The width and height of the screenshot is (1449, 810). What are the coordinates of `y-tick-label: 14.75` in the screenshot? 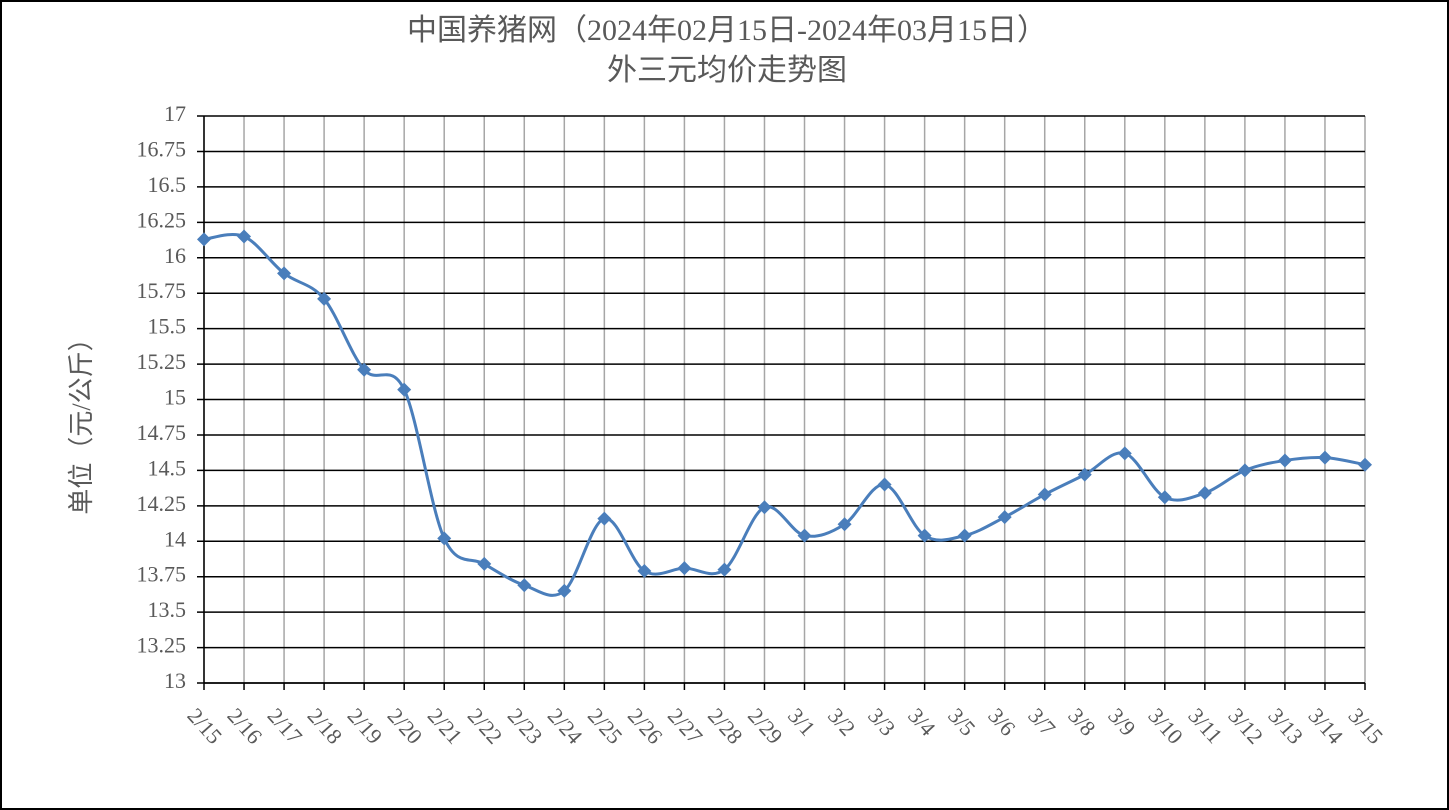 It's located at (162, 432).